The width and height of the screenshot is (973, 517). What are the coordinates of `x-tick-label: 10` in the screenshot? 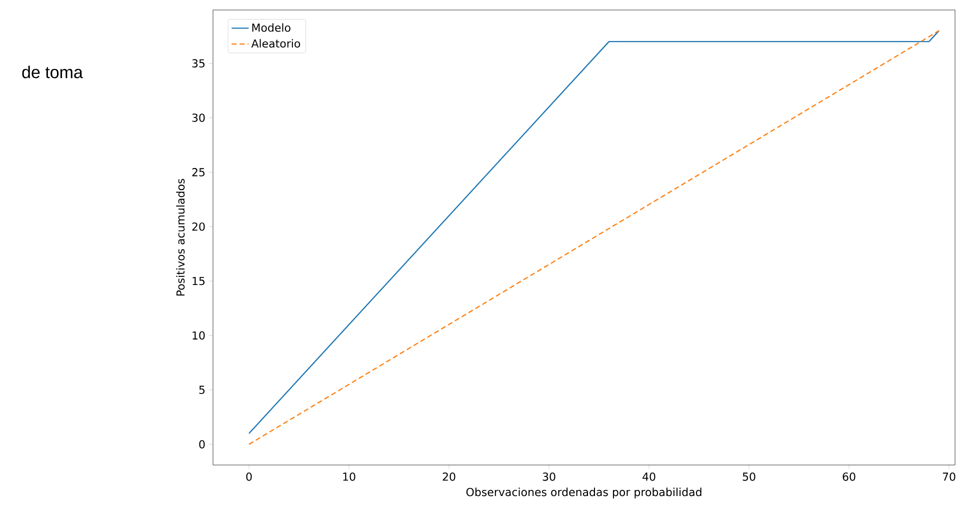 It's located at (349, 476).